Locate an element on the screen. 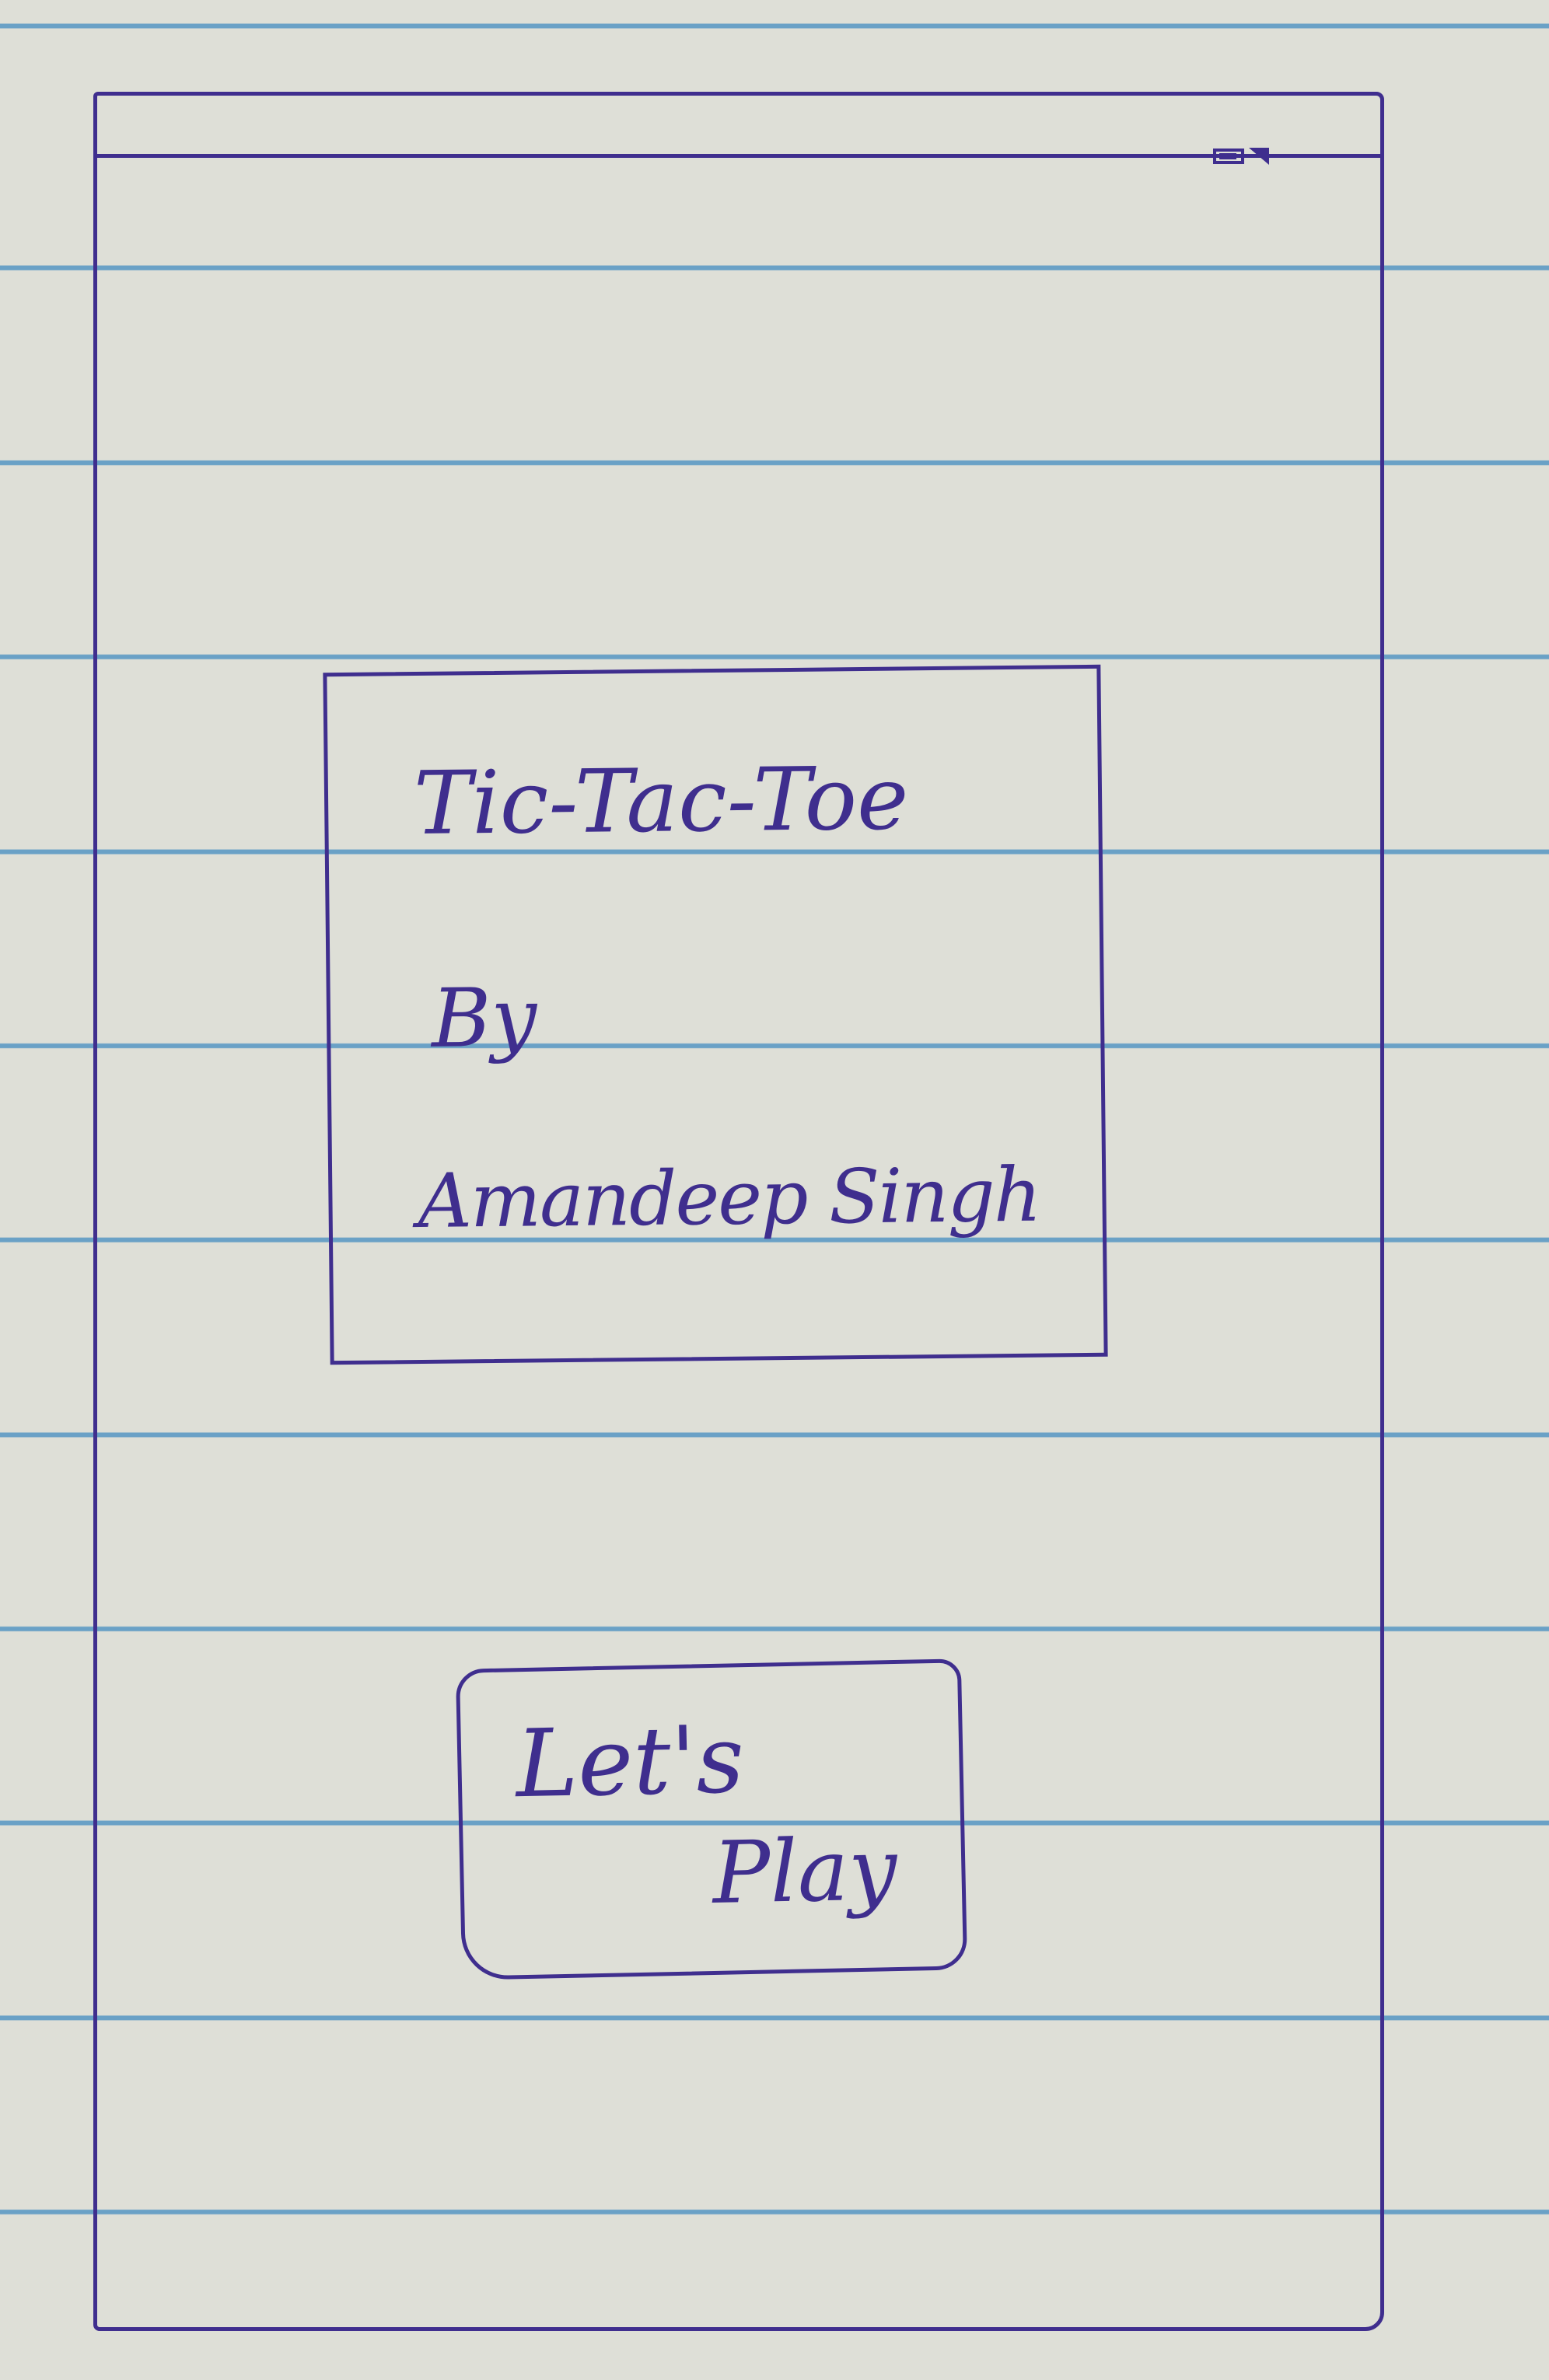  signal-icon is located at coordinates (1259, 156).